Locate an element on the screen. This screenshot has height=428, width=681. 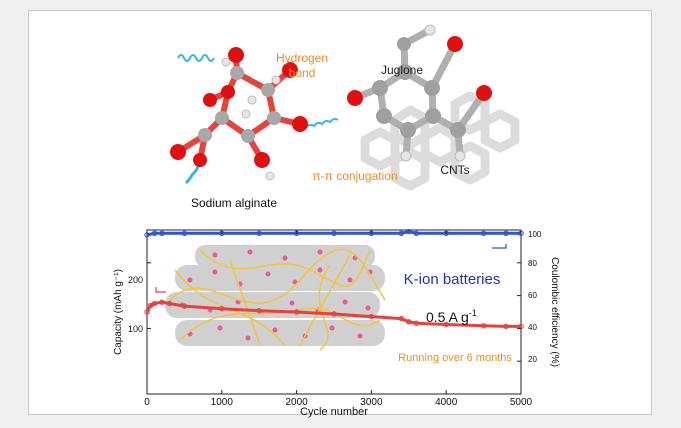
y-left-tick-label: 100 is located at coordinates (135, 329).